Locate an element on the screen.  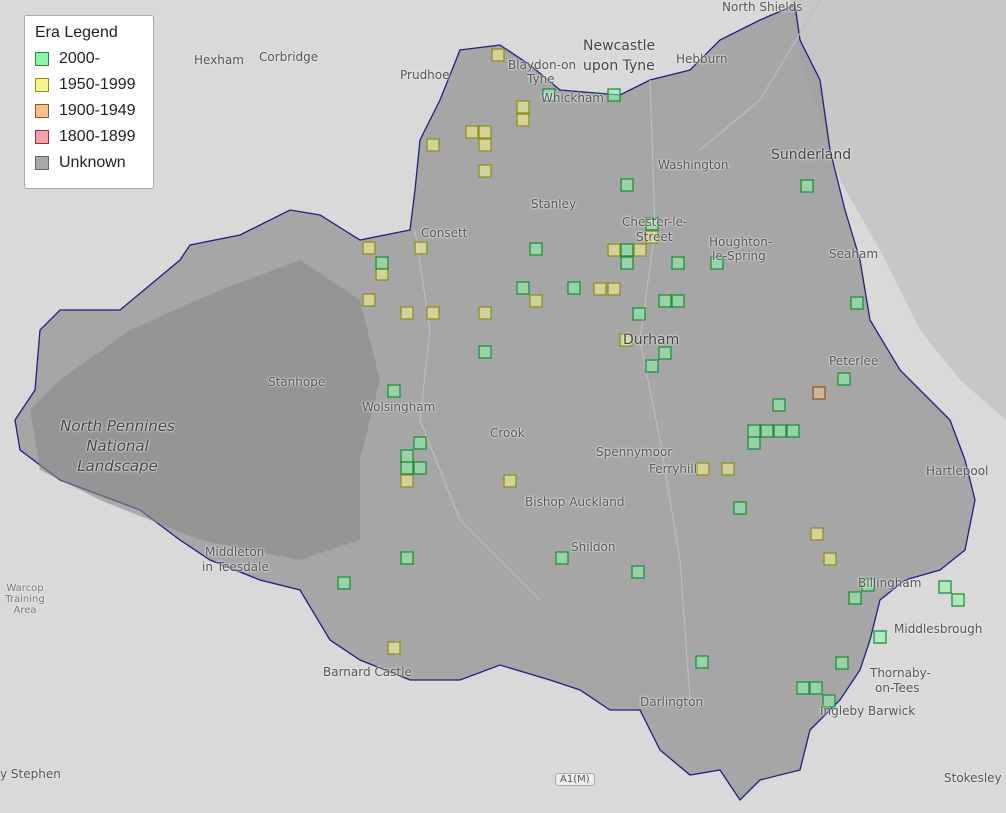
place-label: Darlington is located at coordinates (672, 702).